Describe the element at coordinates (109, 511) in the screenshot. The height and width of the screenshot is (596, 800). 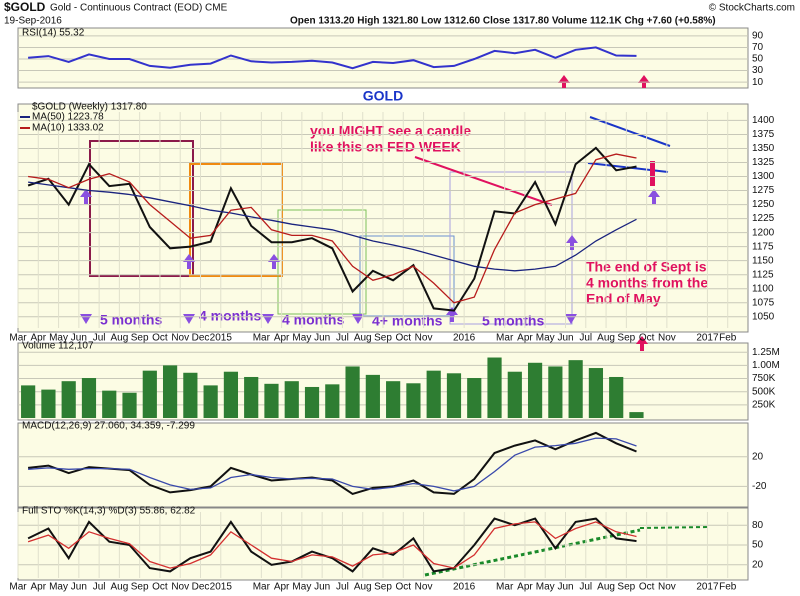
I see `panel-title: Full STO %K(14,3) %D(3) 55.86, 62.82` at that location.